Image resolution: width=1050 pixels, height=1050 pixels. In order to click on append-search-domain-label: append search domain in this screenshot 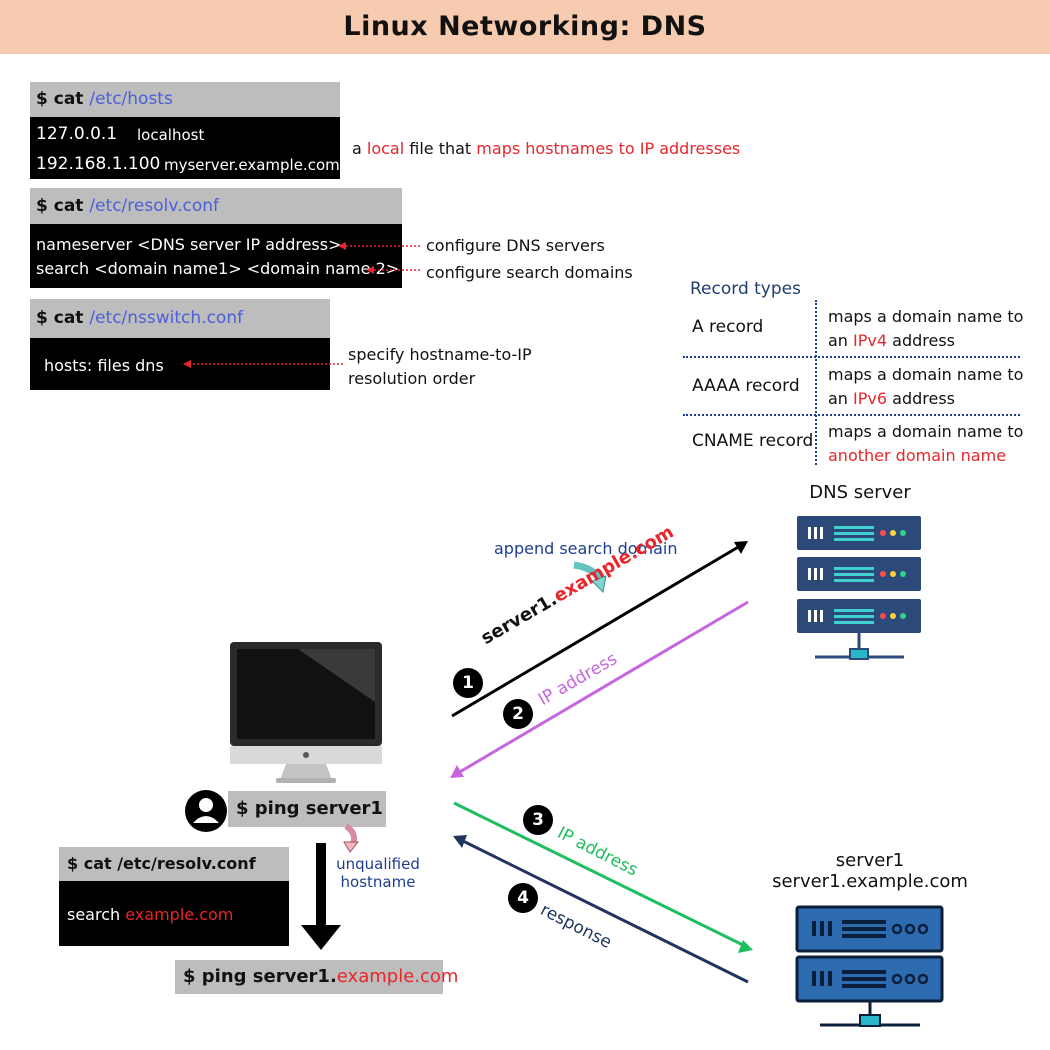, I will do `click(586, 548)`.